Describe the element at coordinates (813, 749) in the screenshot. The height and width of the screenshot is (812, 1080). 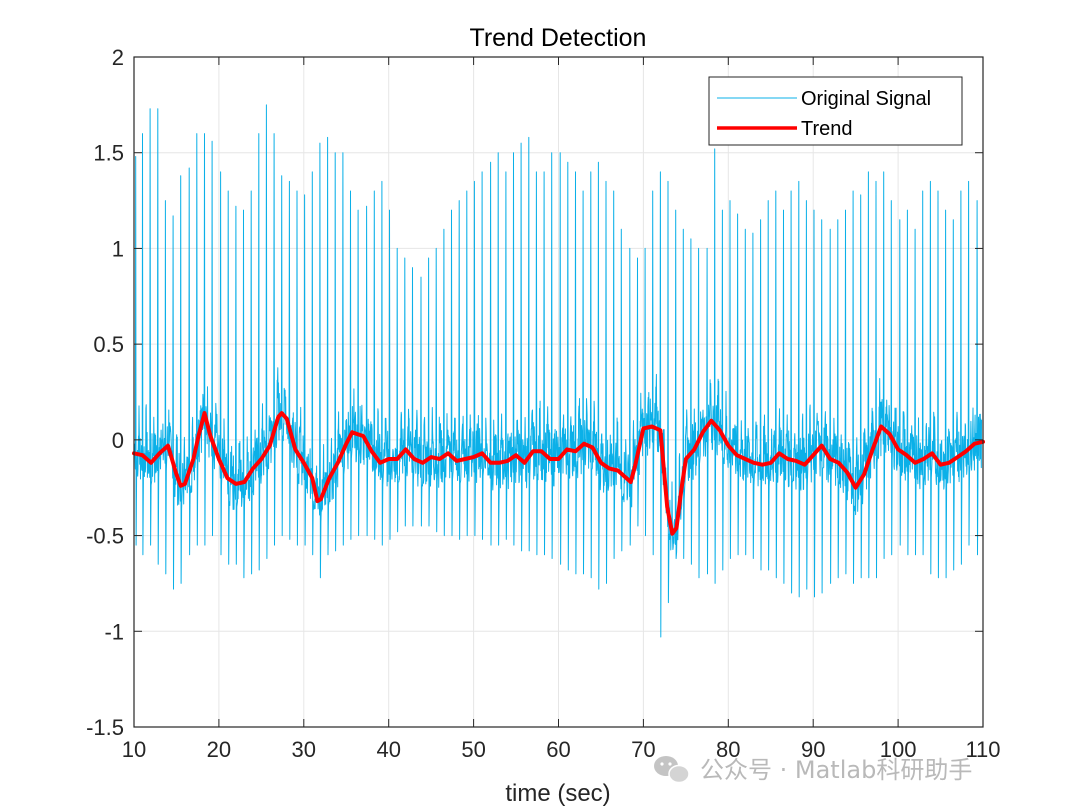
I see `x-tick-label: 90` at that location.